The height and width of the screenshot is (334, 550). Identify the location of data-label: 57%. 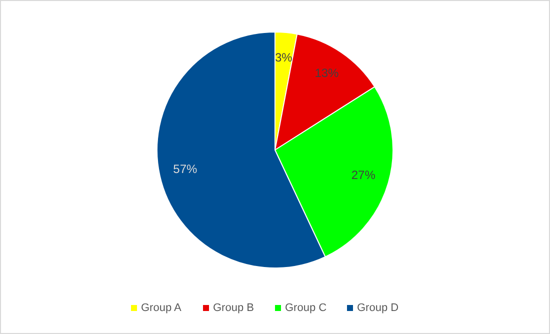
(185, 169).